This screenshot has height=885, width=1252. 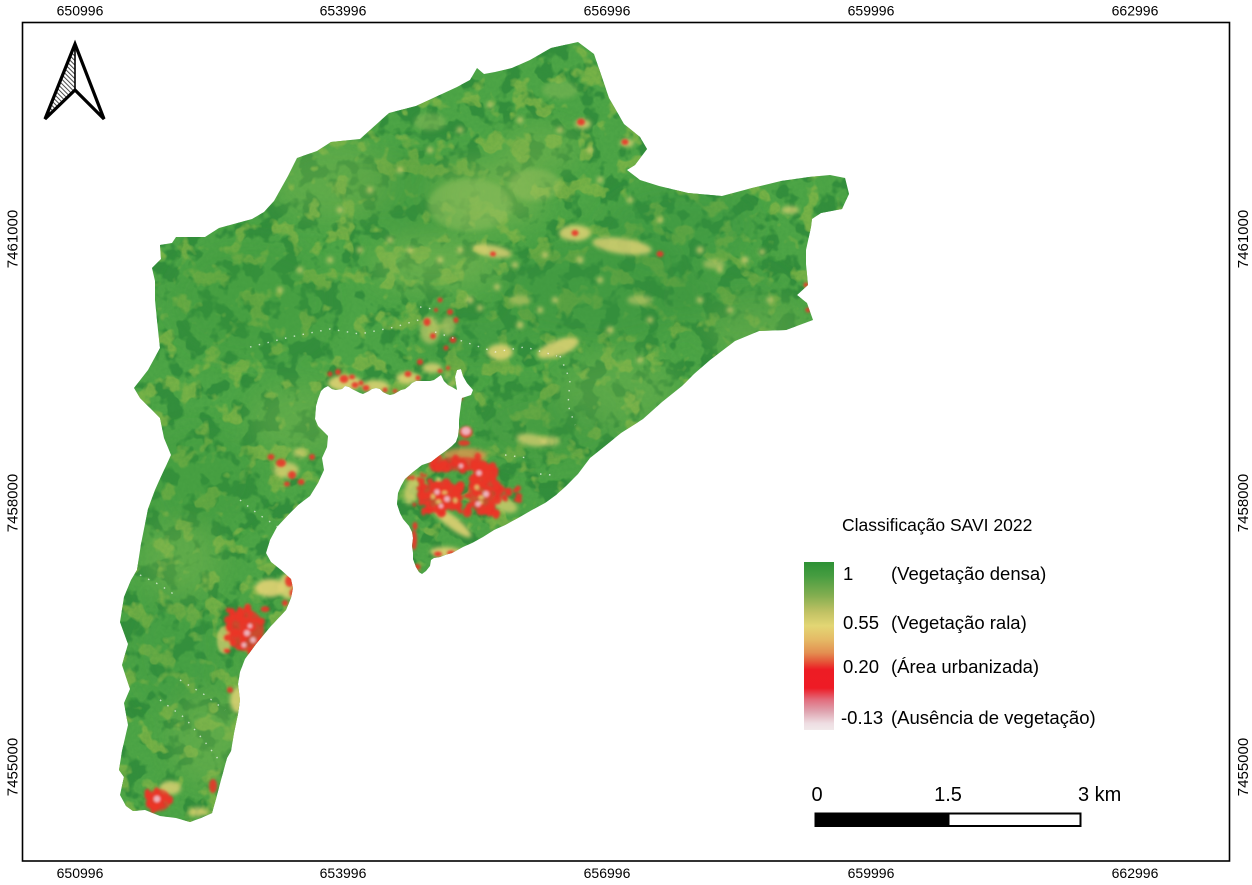 I want to click on svg-text: 1, so click(x=848, y=573).